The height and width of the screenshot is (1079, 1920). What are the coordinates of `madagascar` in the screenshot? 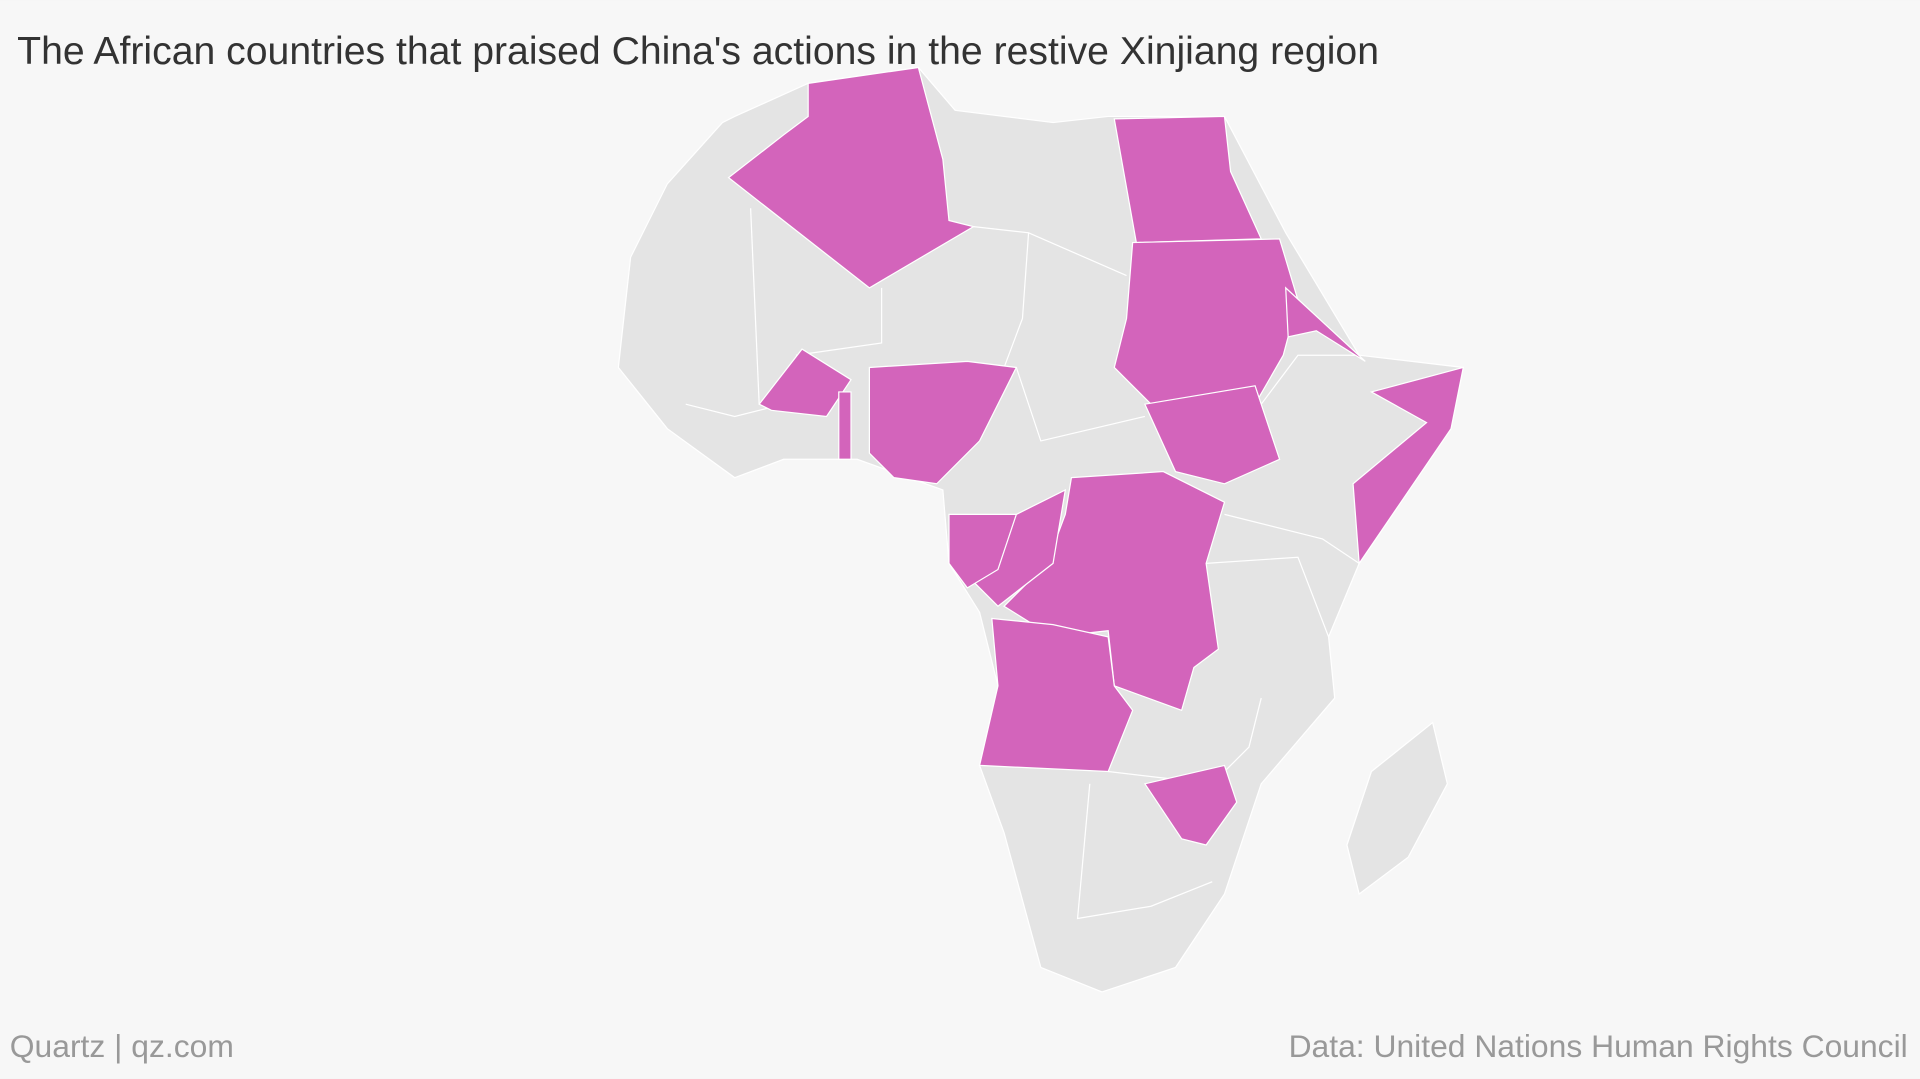 It's located at (1397, 808).